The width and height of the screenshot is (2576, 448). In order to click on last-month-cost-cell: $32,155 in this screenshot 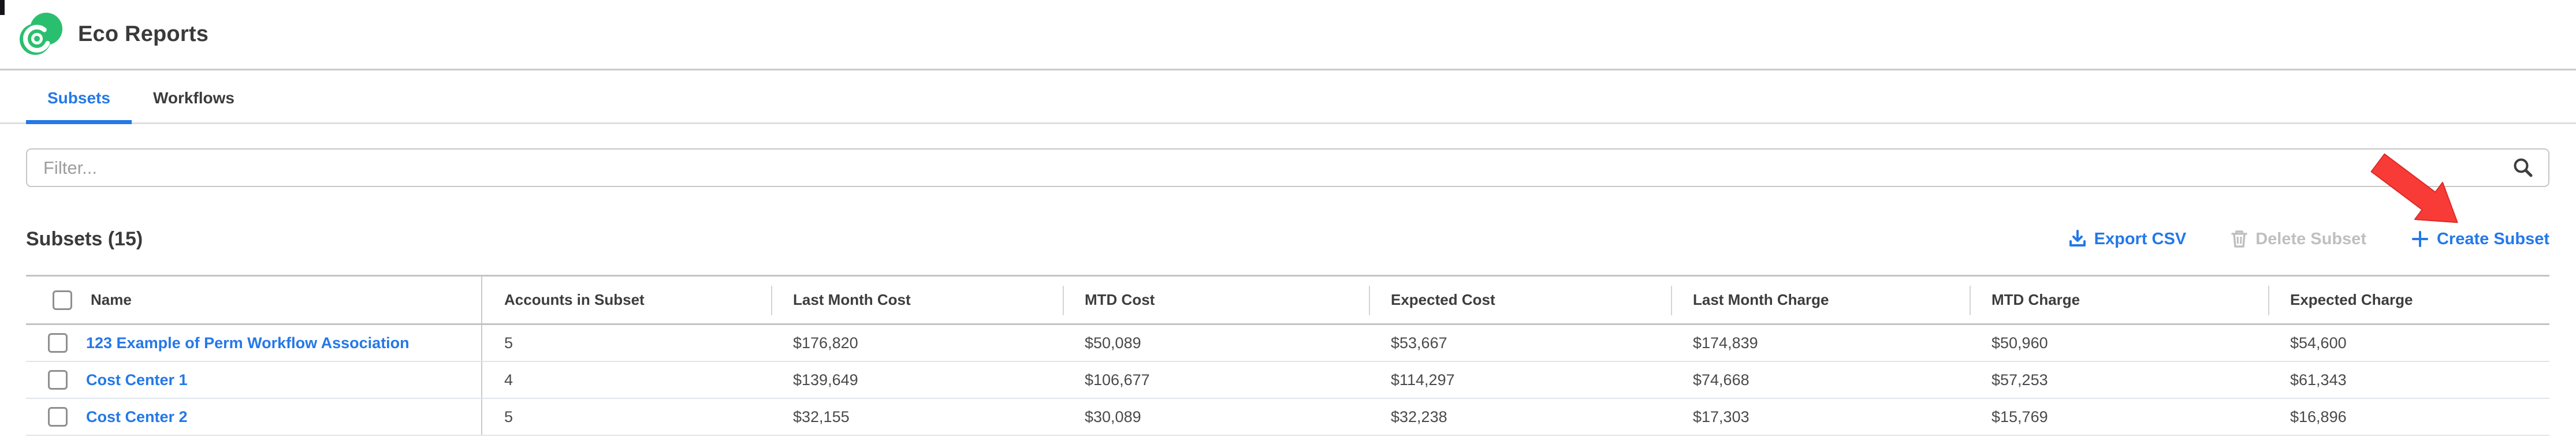, I will do `click(822, 416)`.